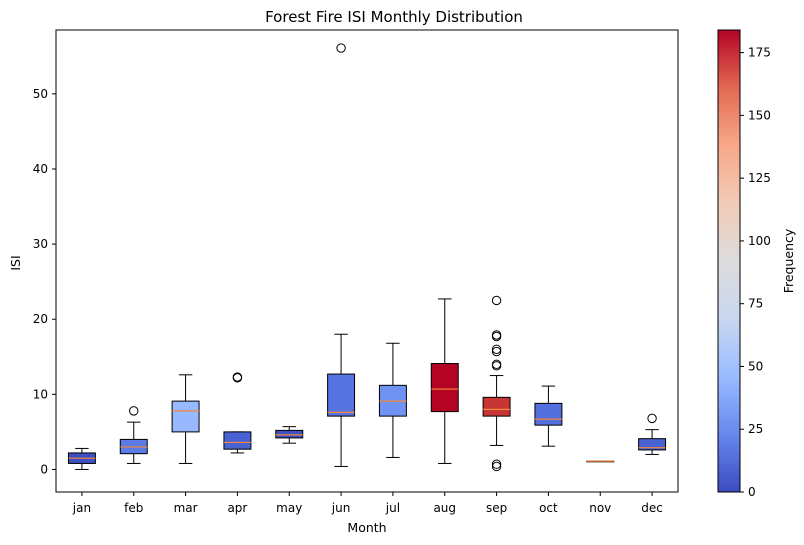  I want to click on x-tick-label: jun, so click(341, 508).